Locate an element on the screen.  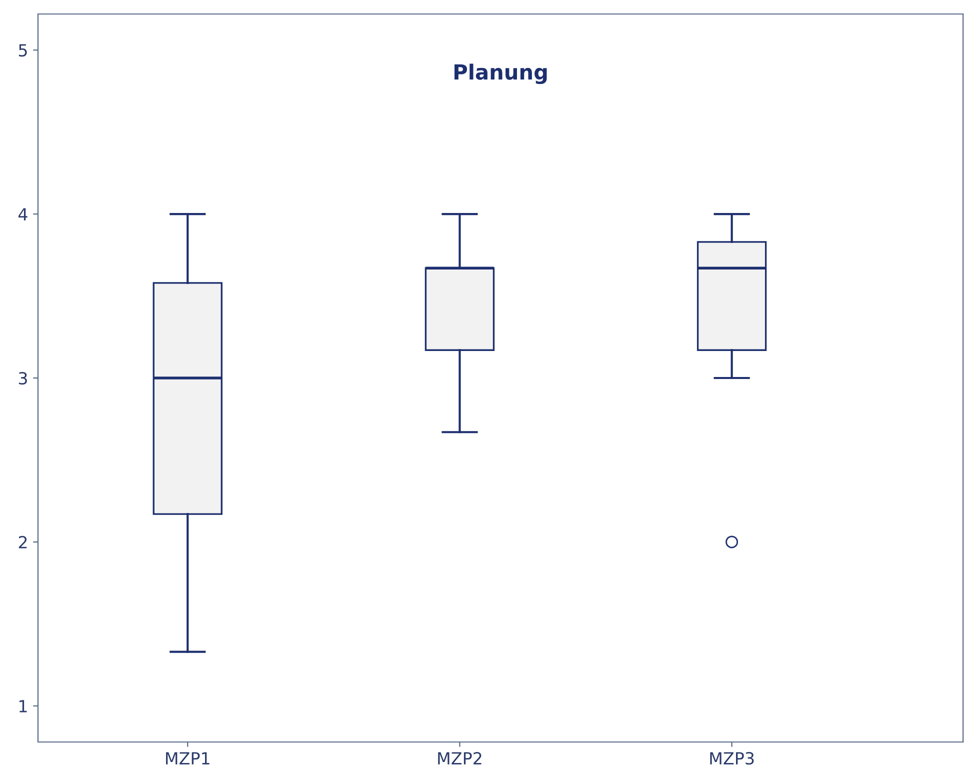
y-tick-label: 1 is located at coordinates (23, 706).